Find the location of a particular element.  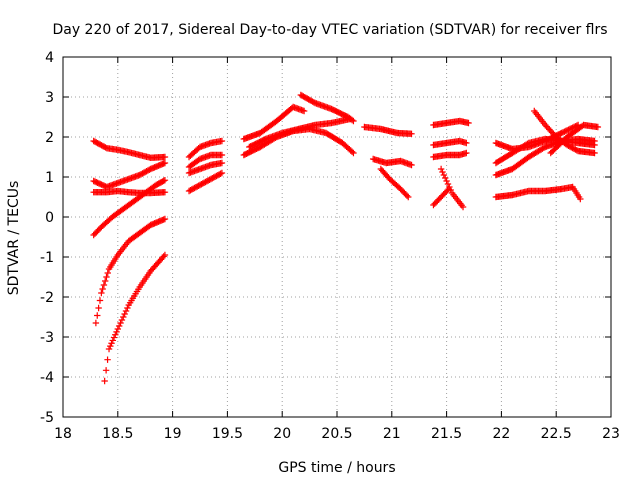

x-tick-label: 19.5 is located at coordinates (227, 434).